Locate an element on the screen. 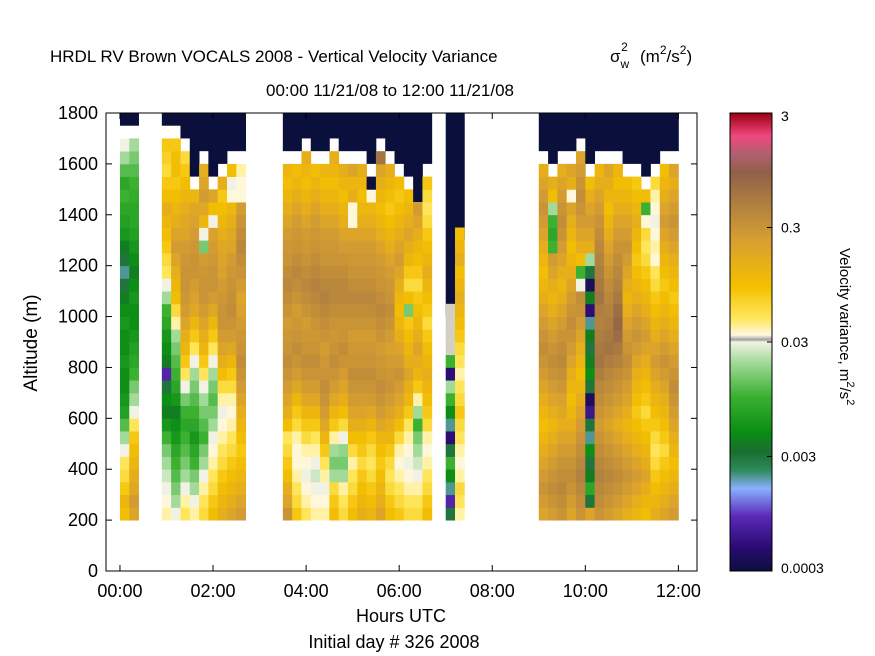  colorbar-tick-label: 0.3 is located at coordinates (791, 228).